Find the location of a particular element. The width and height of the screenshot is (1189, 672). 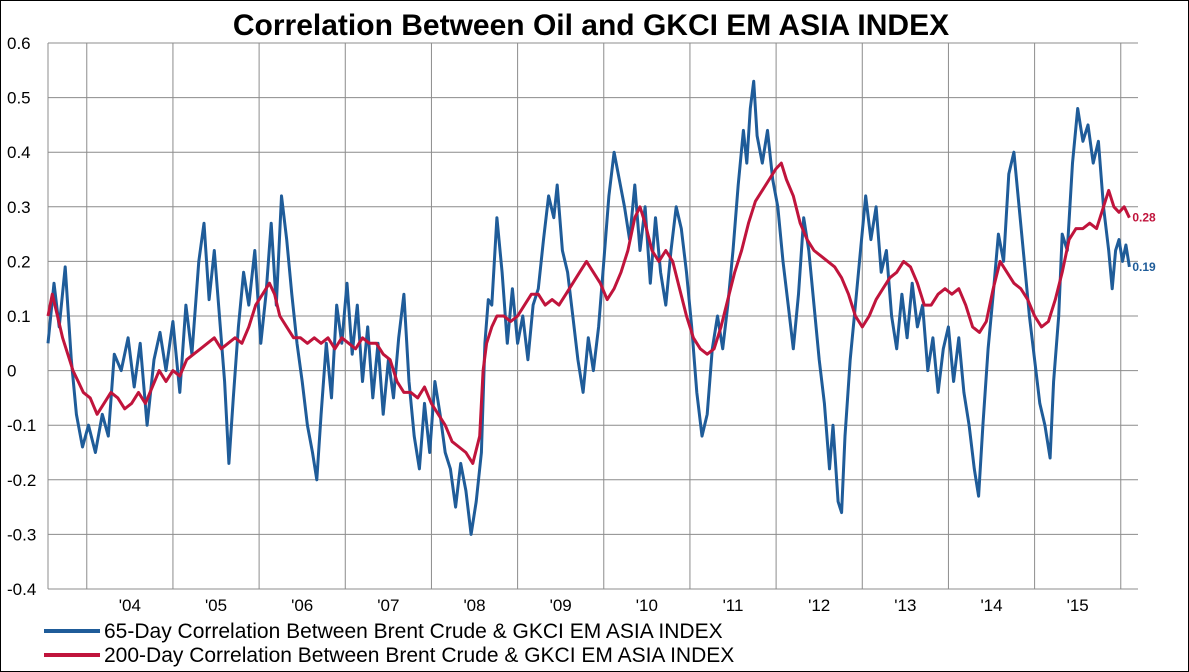

y-tick-label: -0.2 is located at coordinates (21, 480).